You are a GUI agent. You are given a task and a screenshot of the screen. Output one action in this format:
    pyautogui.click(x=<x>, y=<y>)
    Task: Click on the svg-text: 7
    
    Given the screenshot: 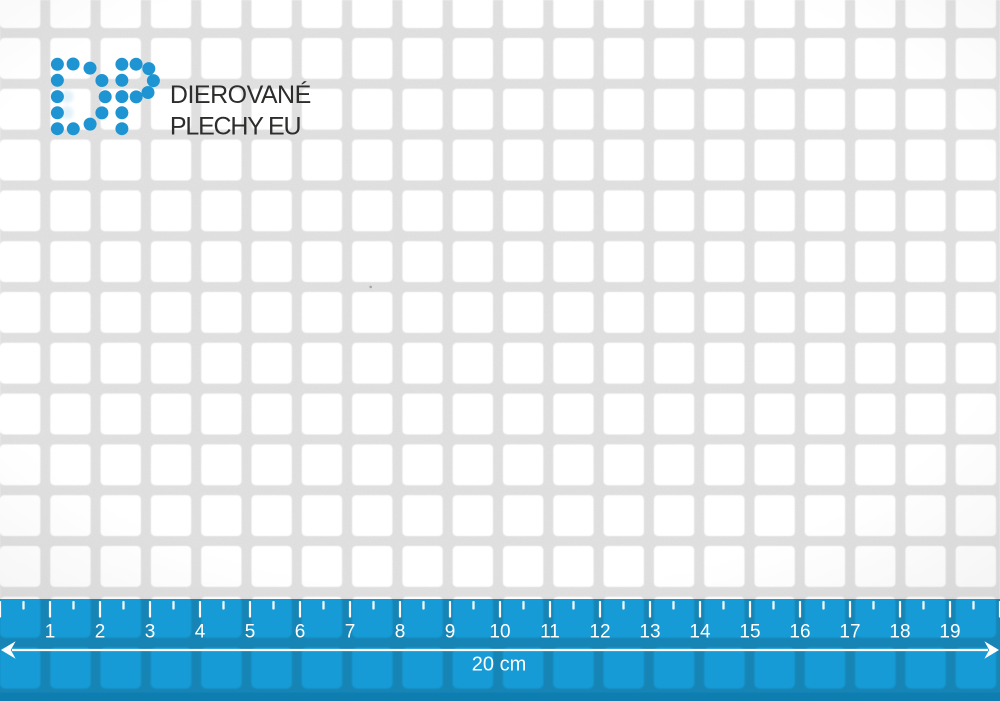 What is the action you would take?
    pyautogui.click(x=350, y=632)
    